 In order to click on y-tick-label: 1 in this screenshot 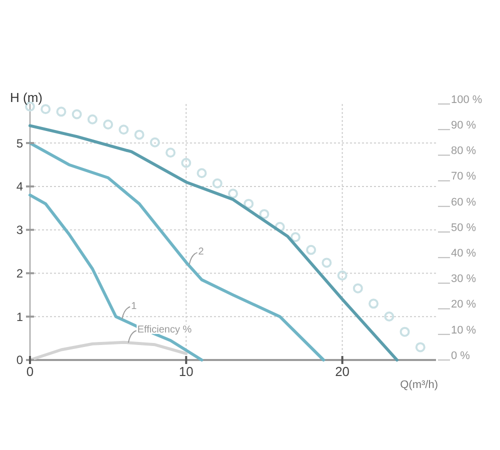, I will do `click(20, 317)`.